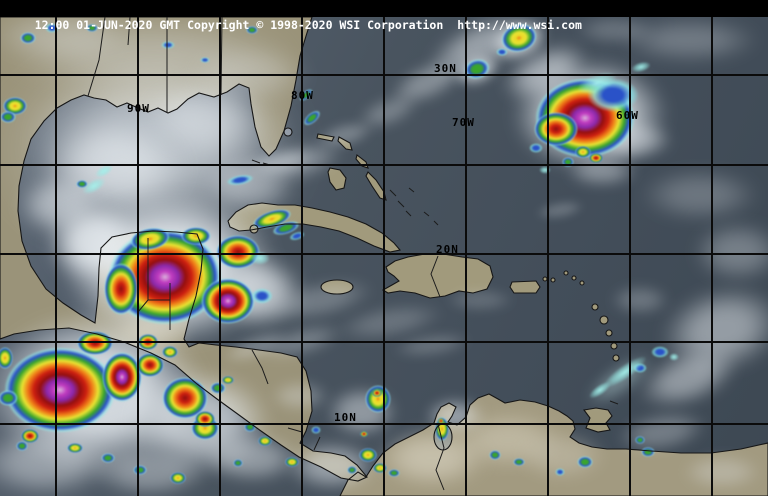  What do you see at coordinates (288, 132) in the screenshot?
I see `lake-okeechobee` at bounding box center [288, 132].